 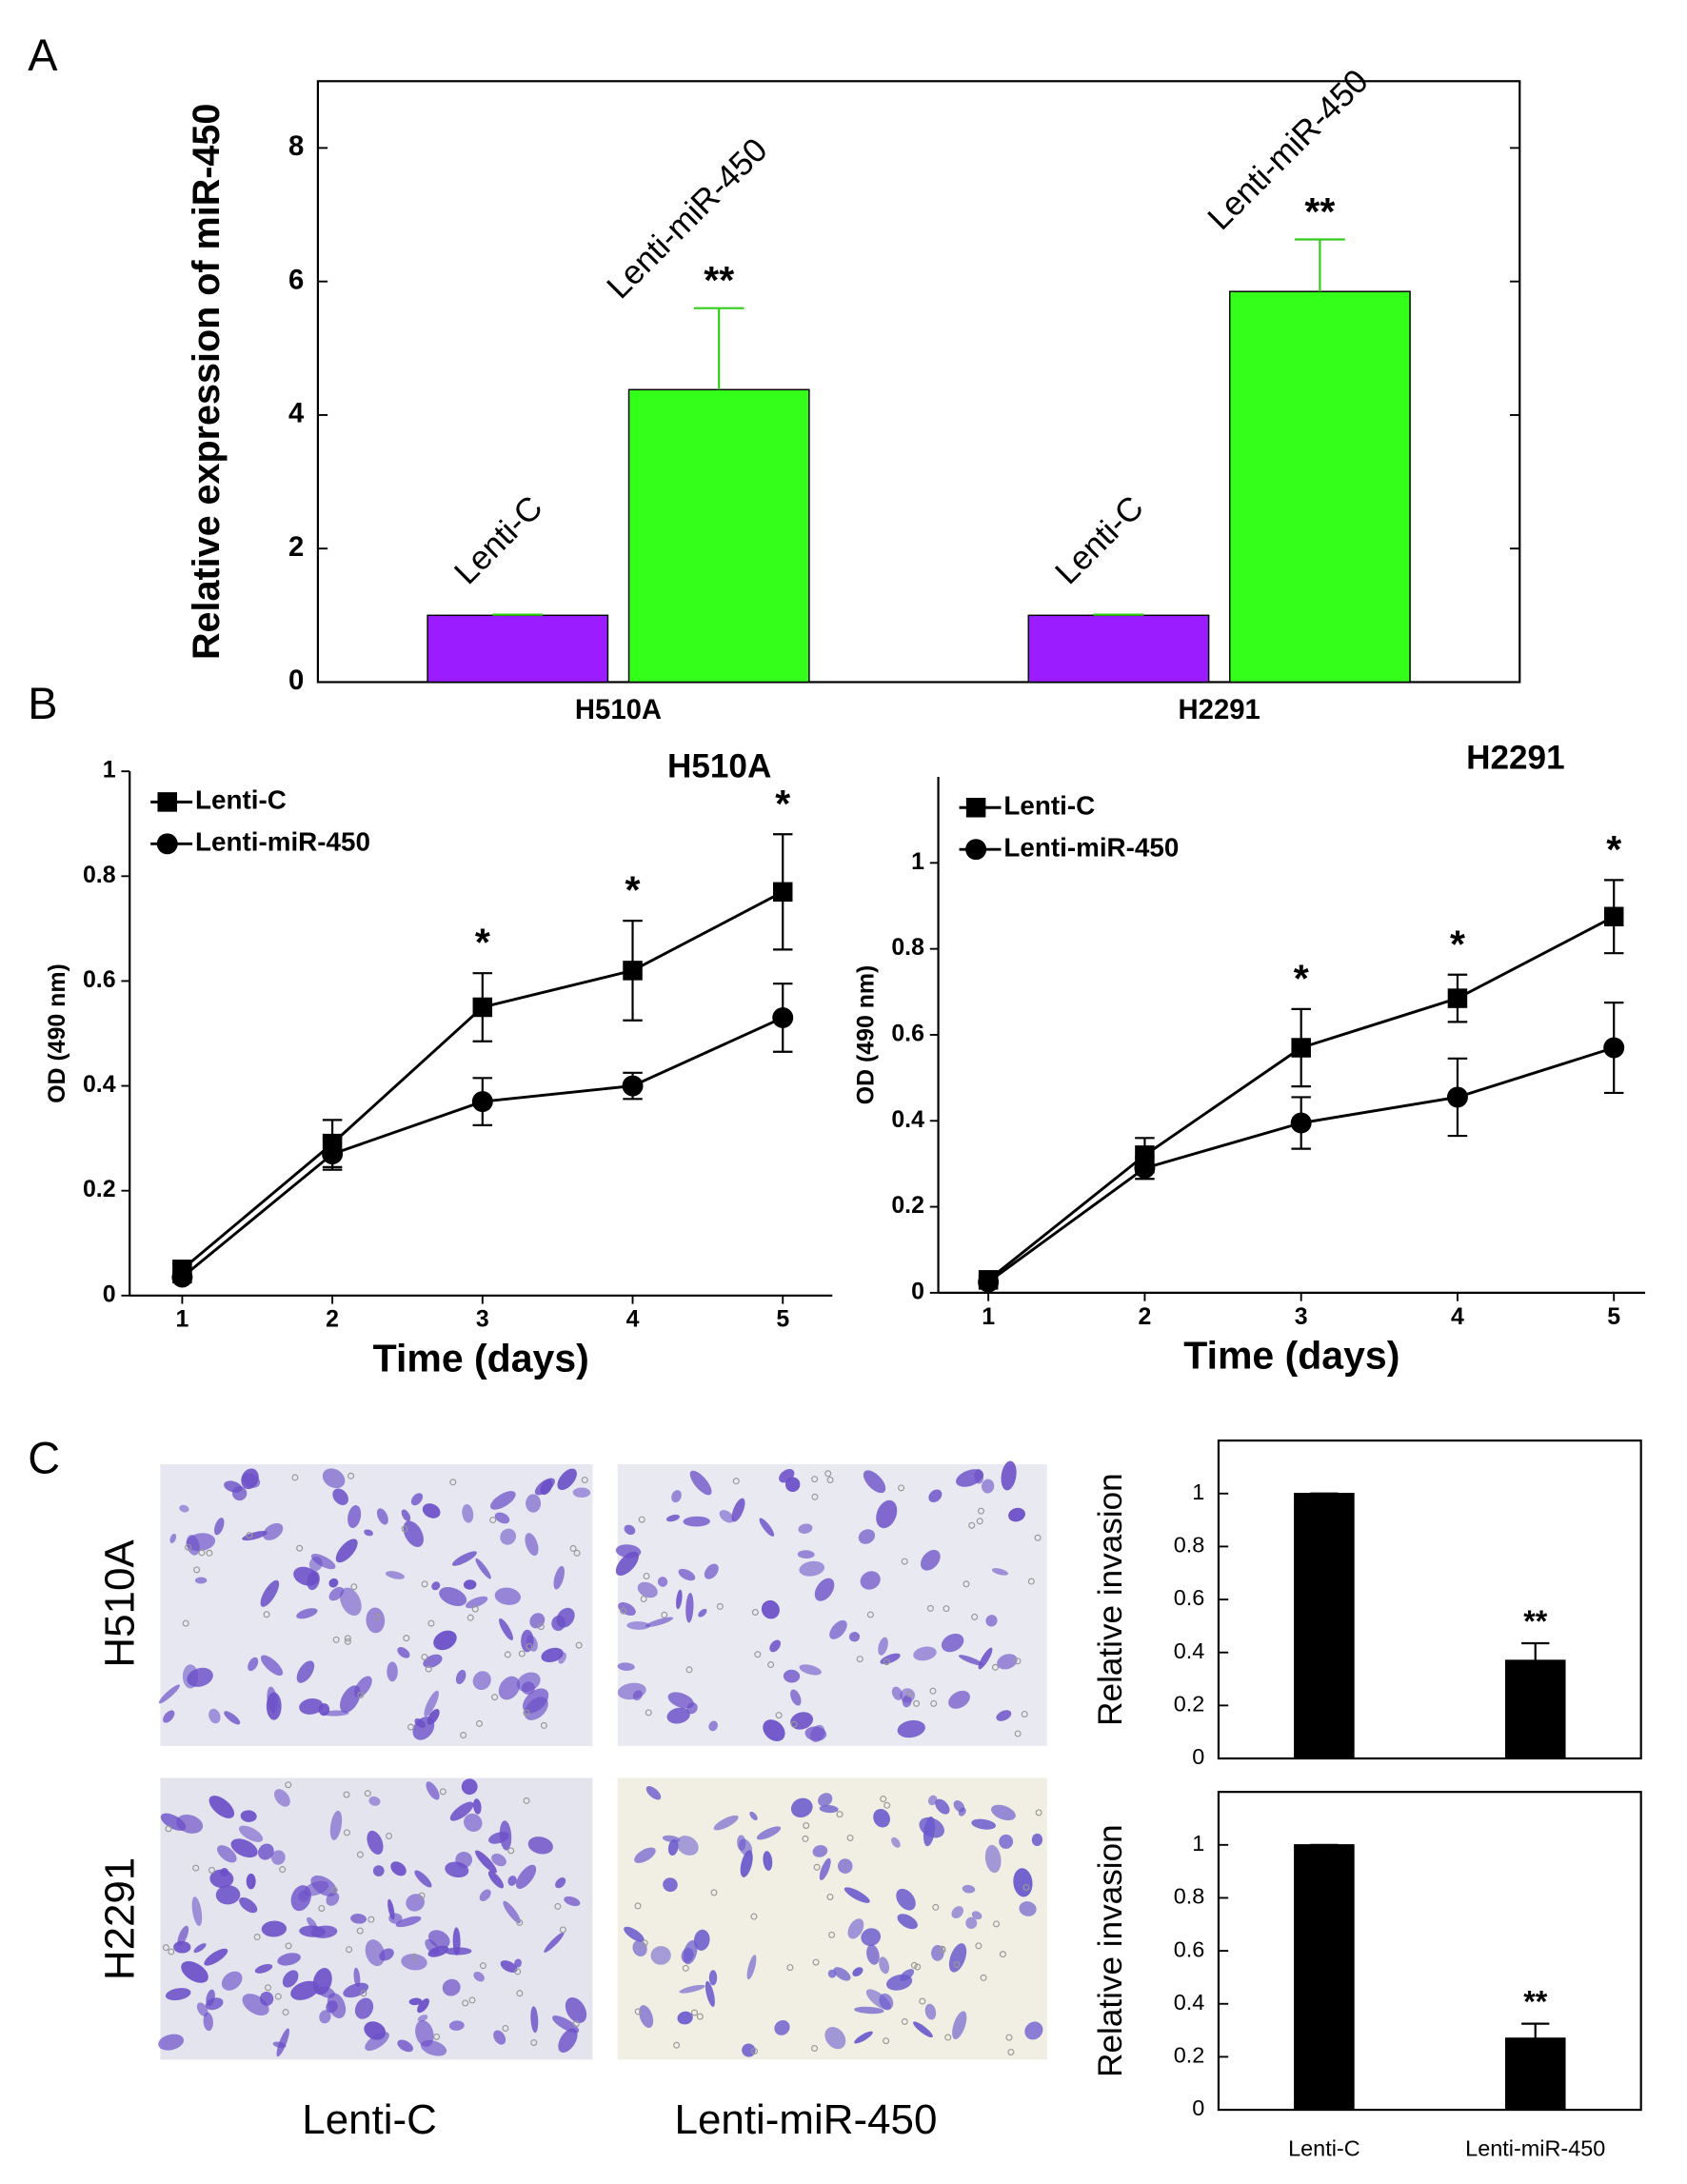 I want to click on y-axis-label: OD (490 nm), so click(x=57, y=1033).